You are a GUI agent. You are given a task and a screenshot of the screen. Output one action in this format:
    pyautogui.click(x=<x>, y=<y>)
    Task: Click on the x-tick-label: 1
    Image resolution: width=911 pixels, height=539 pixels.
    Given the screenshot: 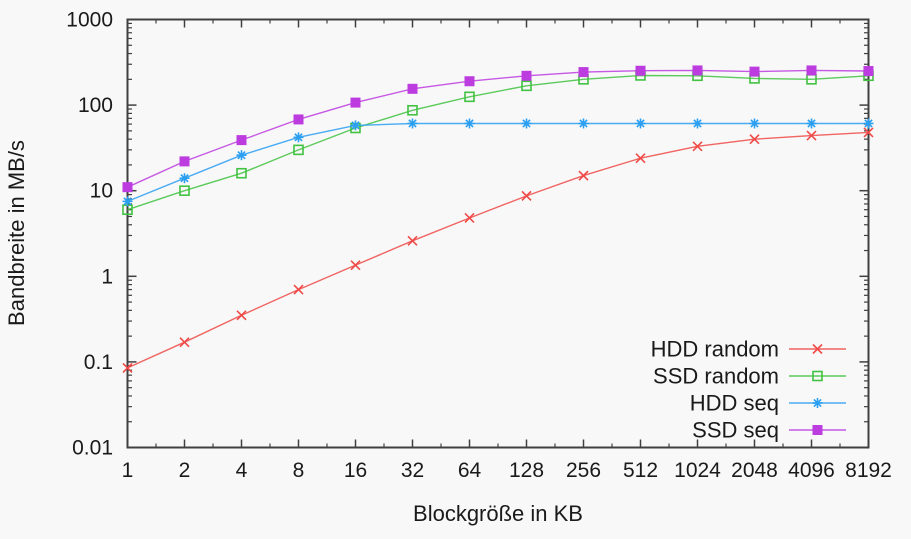 What is the action you would take?
    pyautogui.click(x=128, y=470)
    